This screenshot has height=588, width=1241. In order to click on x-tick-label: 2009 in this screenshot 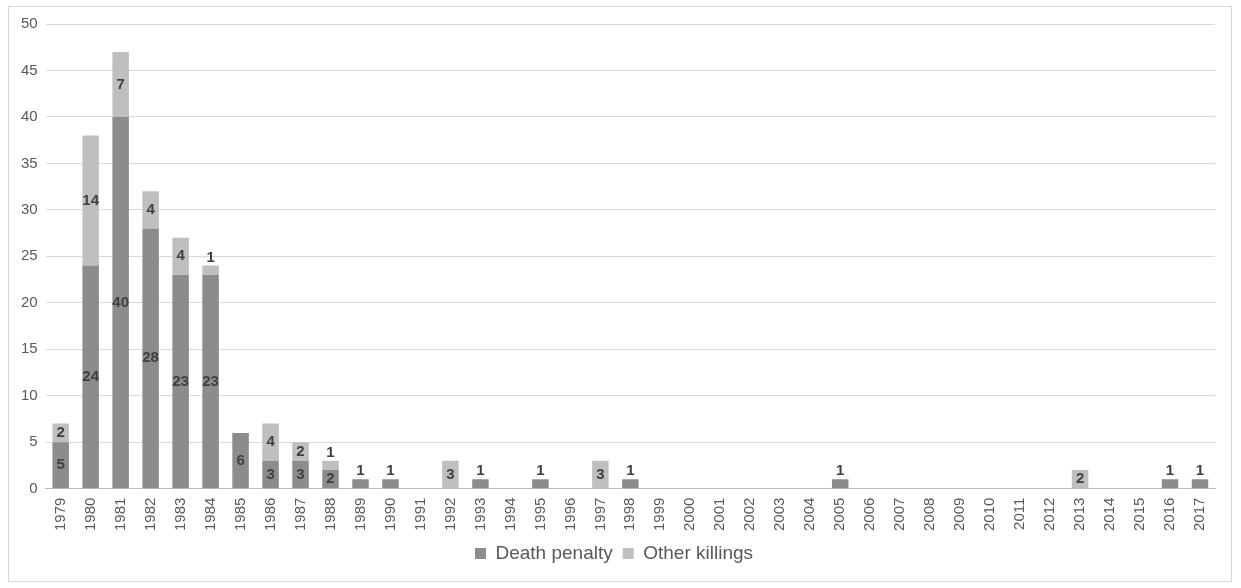, I will do `click(959, 514)`.